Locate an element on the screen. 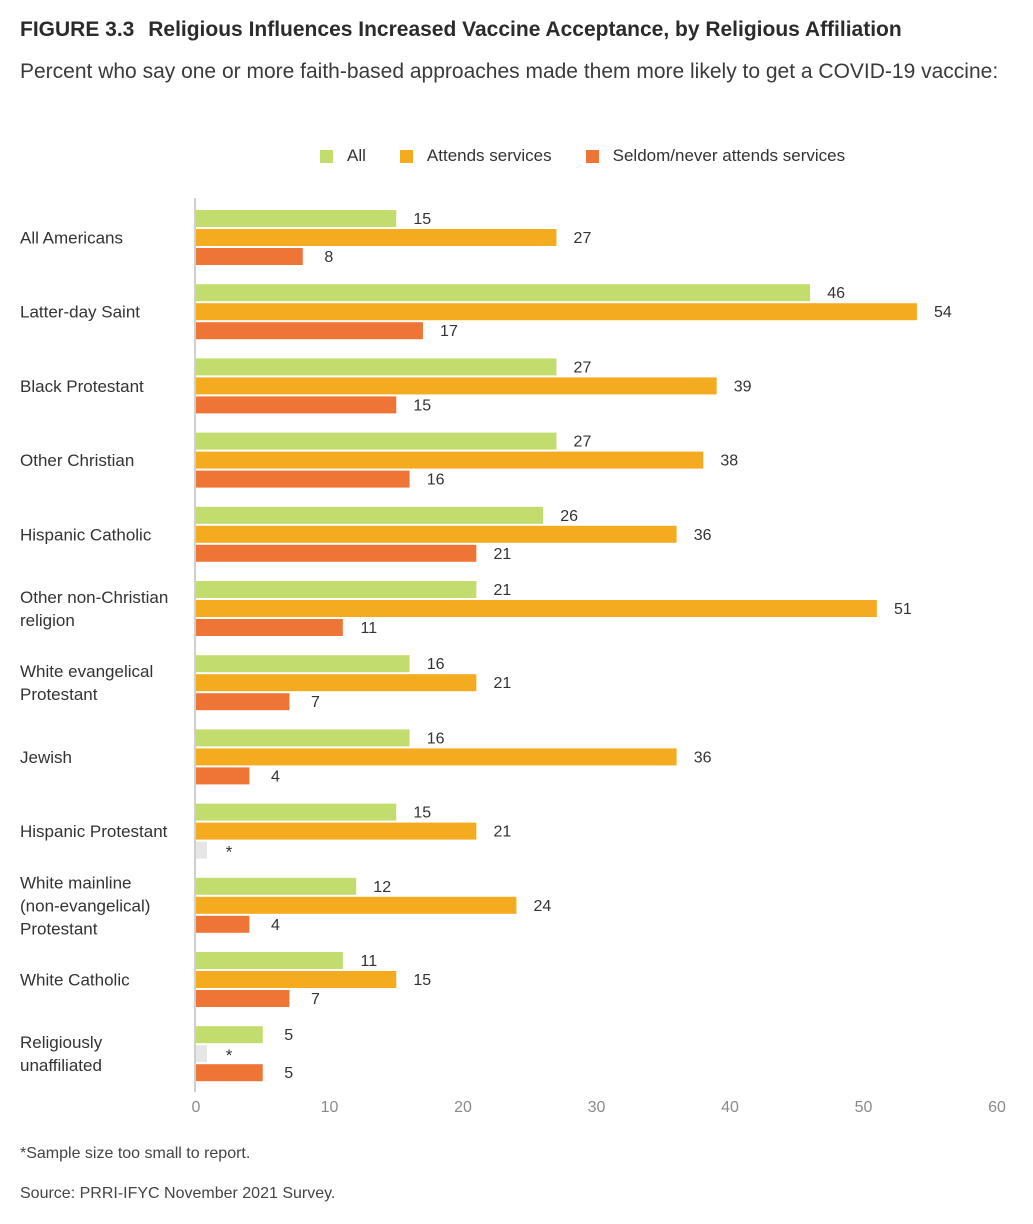  category-label-white-catholic: White Catholic is located at coordinates (75, 980).